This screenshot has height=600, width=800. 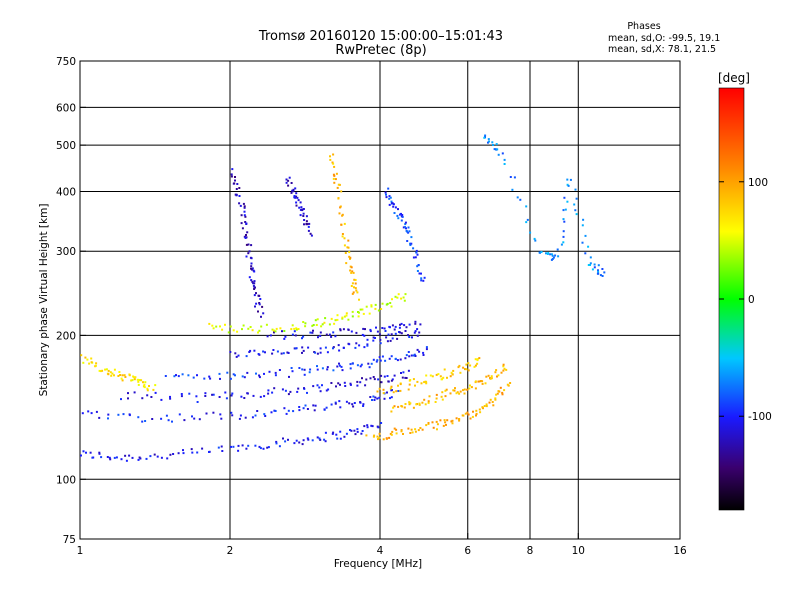 I want to click on y-tick-label: 300, so click(x=66, y=252).